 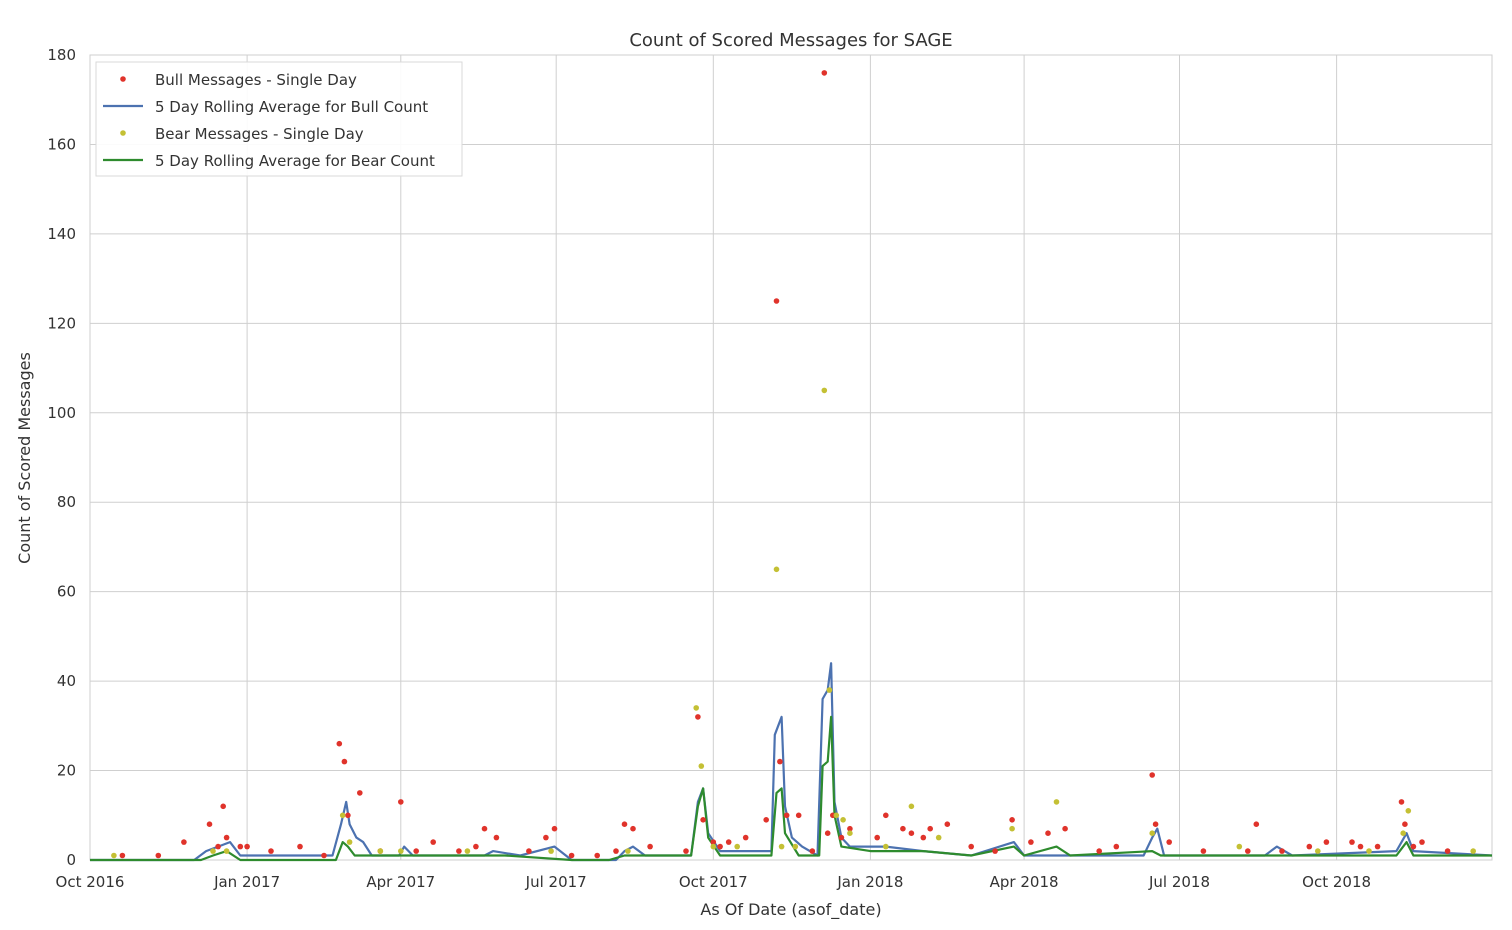 What do you see at coordinates (238, 80) in the screenshot?
I see `legend-entry-bull-single-day: Bull Messages - Single Day` at bounding box center [238, 80].